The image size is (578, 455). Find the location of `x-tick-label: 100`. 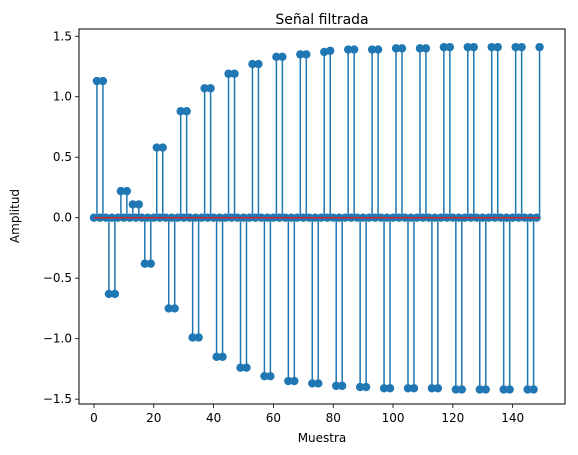

x-tick-label: 100 is located at coordinates (393, 418).